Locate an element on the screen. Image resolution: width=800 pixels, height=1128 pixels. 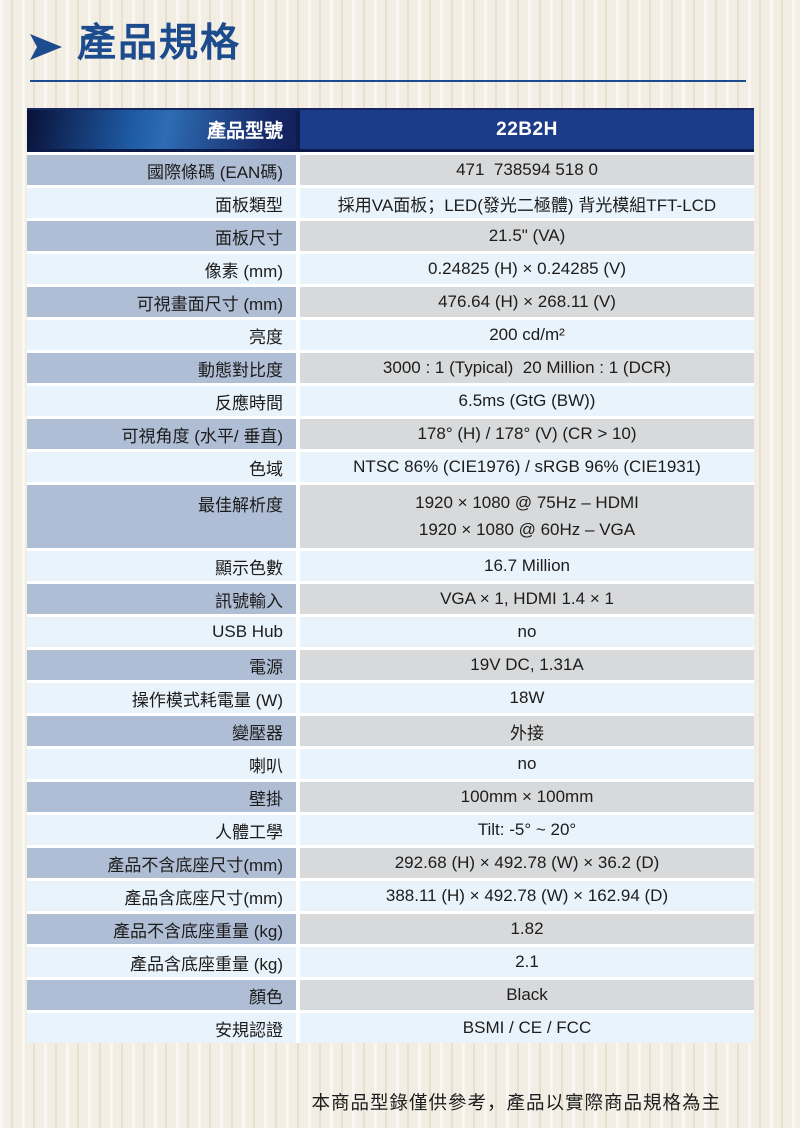
spec-value: 18W is located at coordinates (527, 698).